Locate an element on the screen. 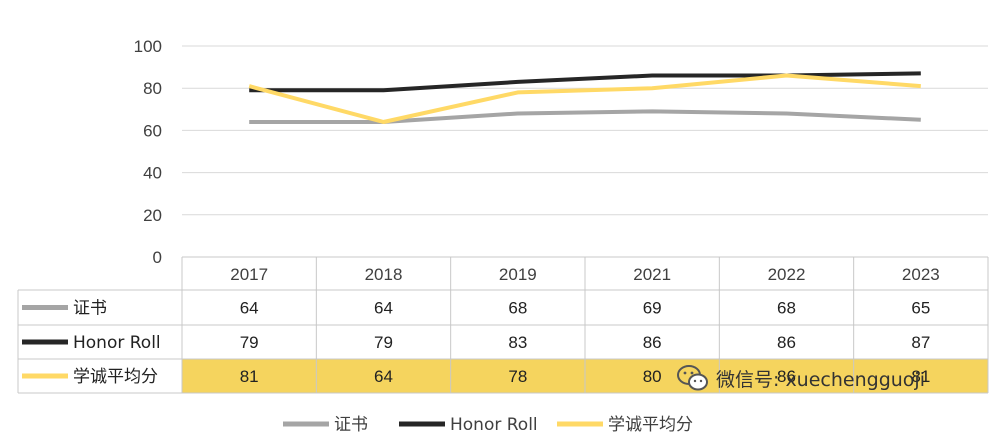  table-cell-value: 80 is located at coordinates (652, 376).